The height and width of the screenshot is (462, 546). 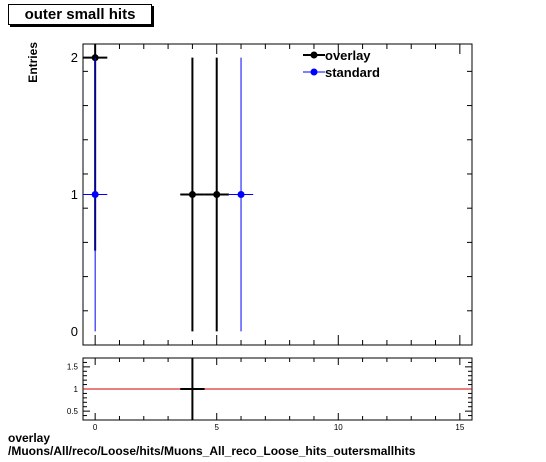 What do you see at coordinates (73, 367) in the screenshot?
I see `y-tick-label: 1.5` at bounding box center [73, 367].